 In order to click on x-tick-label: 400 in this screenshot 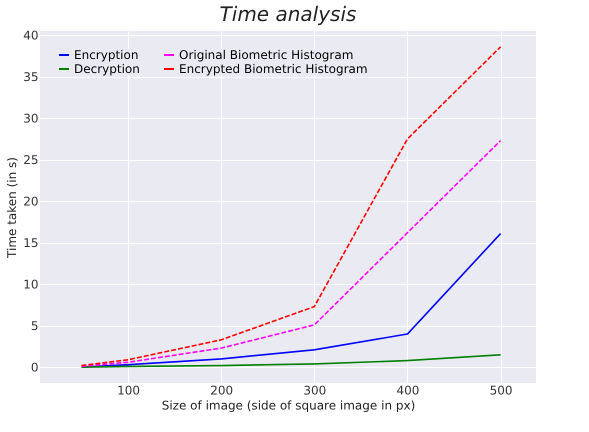, I will do `click(408, 391)`.